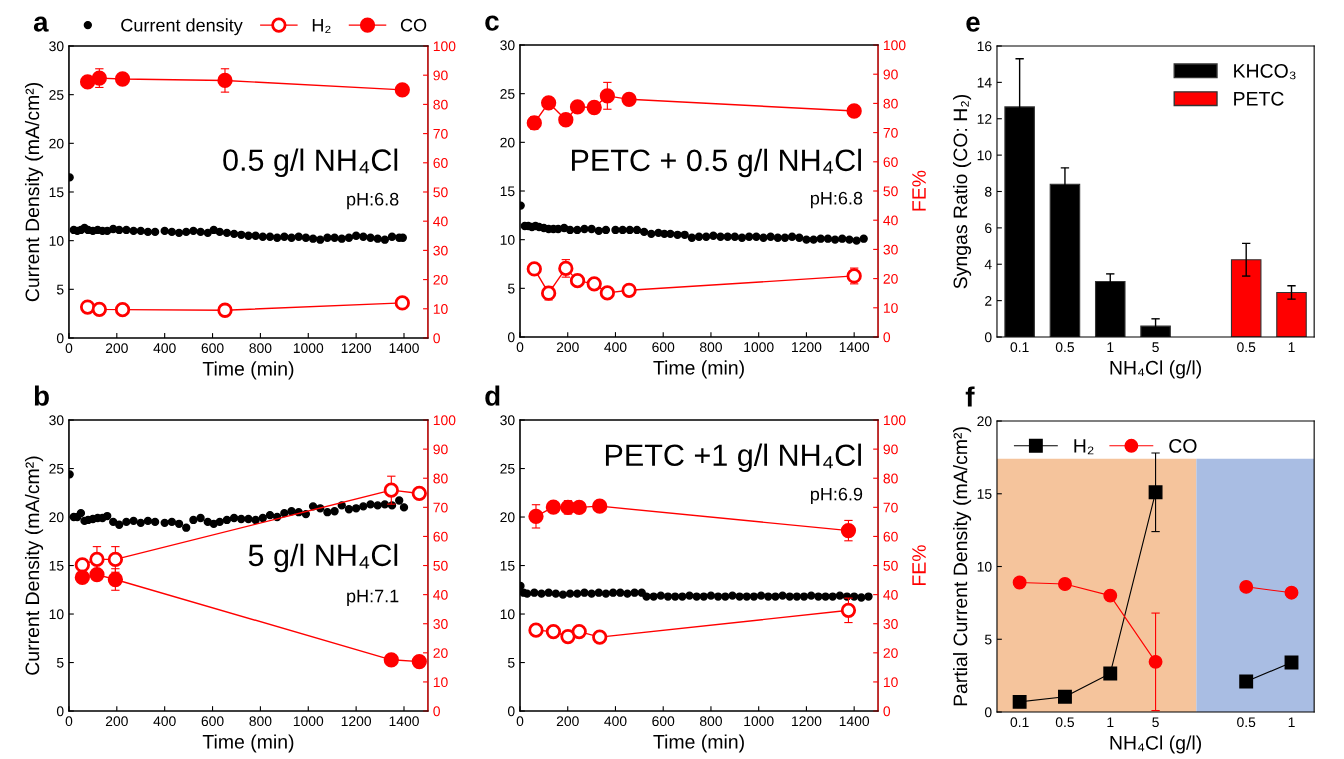  I want to click on y-tick-label: 8, so click(988, 191).